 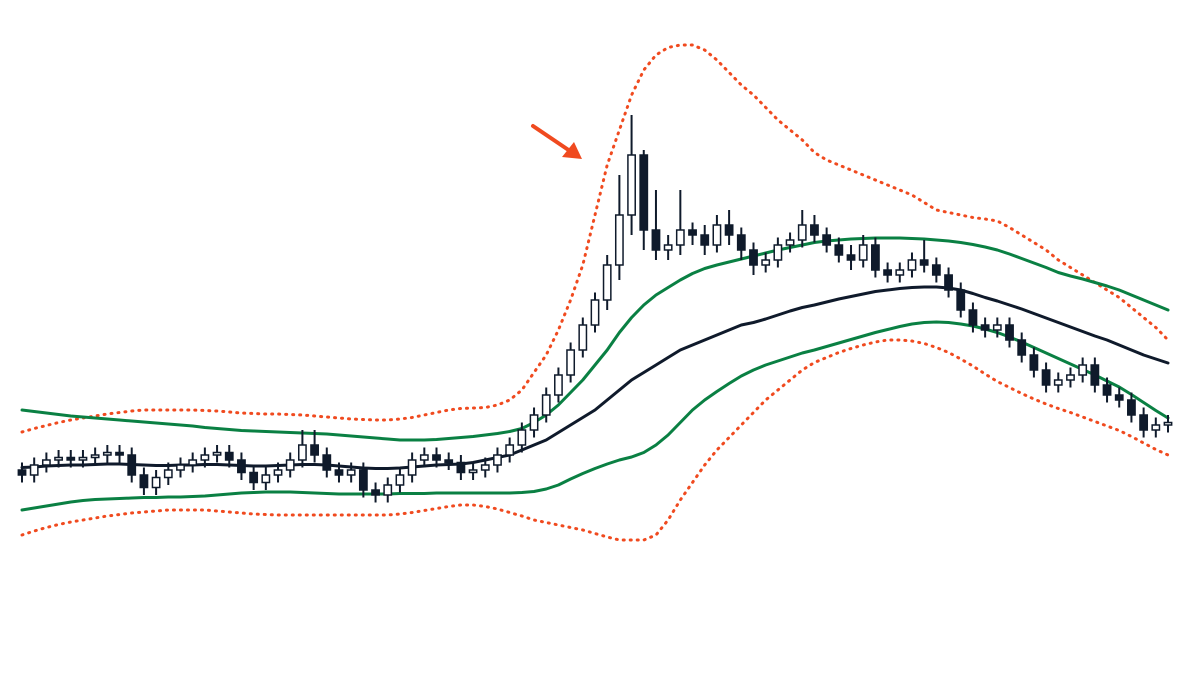 What do you see at coordinates (551, 138) in the screenshot?
I see `arrow-shaft` at bounding box center [551, 138].